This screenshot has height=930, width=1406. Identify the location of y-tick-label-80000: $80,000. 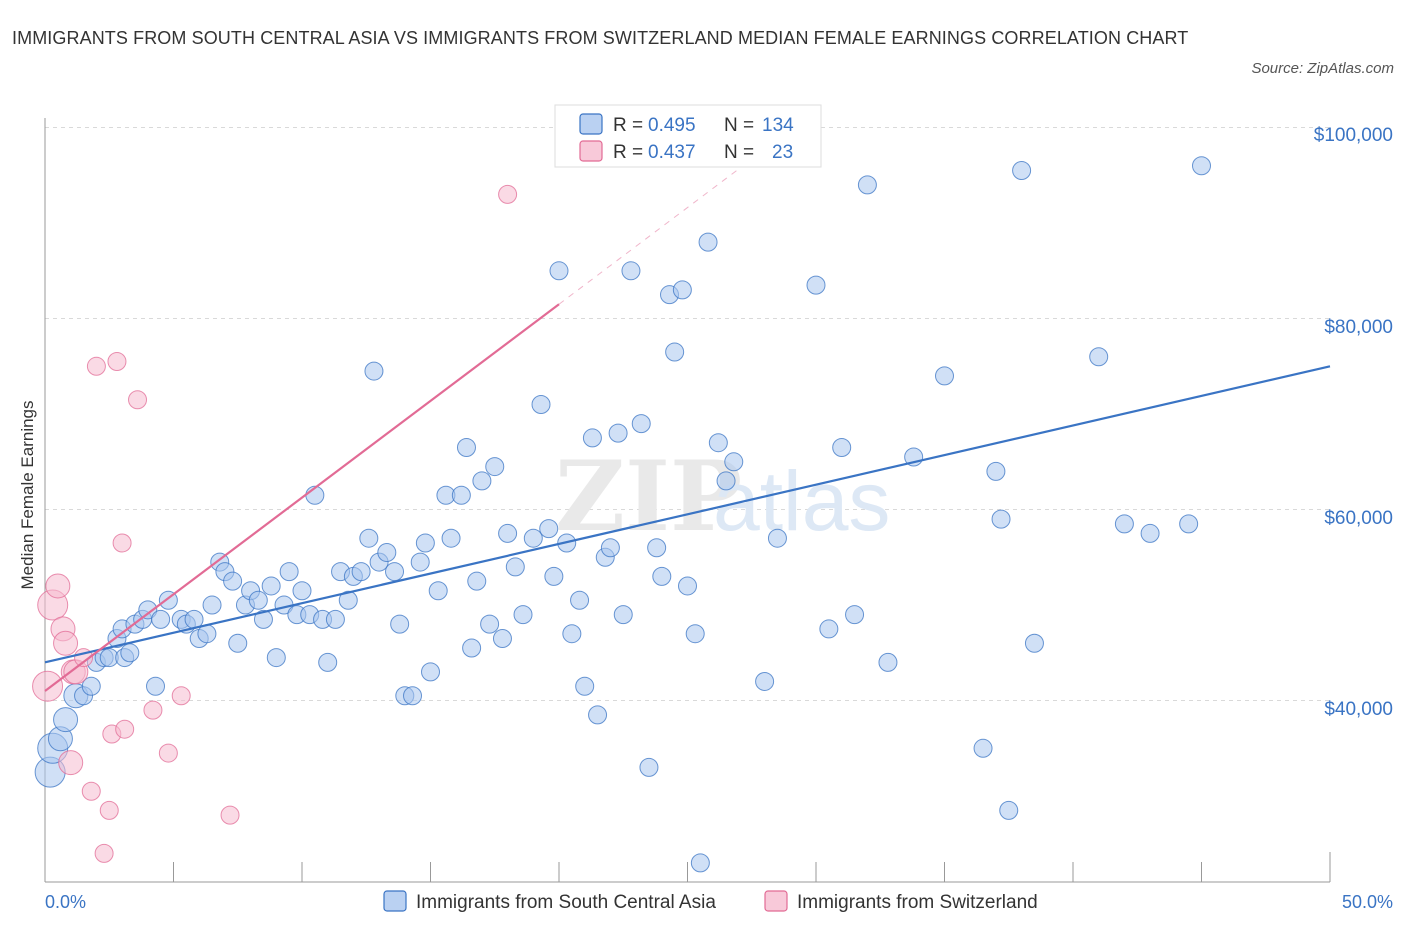
(1358, 327).